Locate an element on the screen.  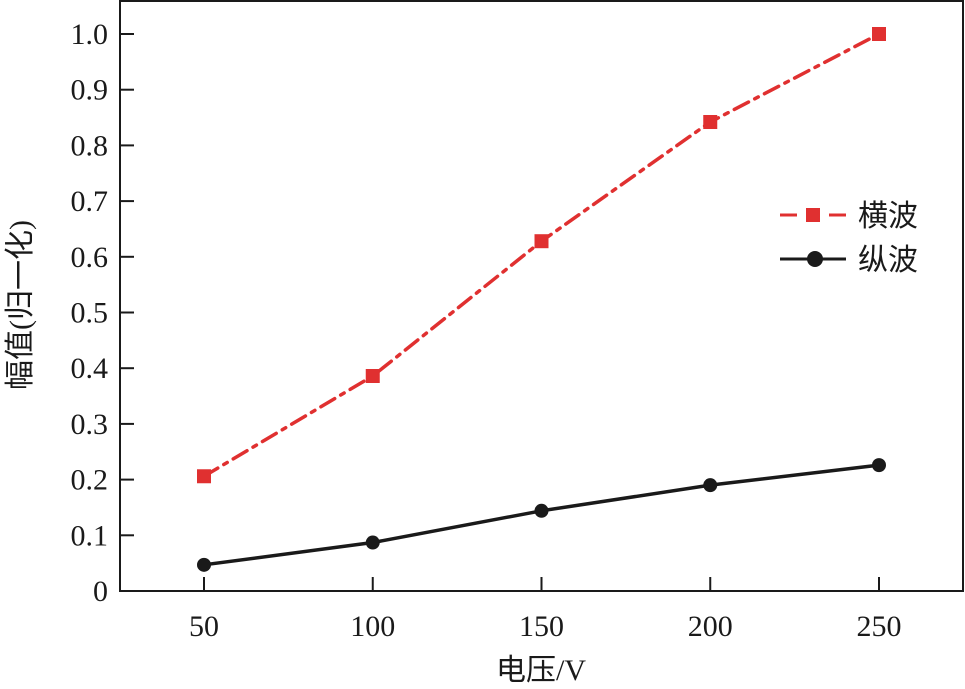
y-tick-label: 0.5 is located at coordinates (90, 313).